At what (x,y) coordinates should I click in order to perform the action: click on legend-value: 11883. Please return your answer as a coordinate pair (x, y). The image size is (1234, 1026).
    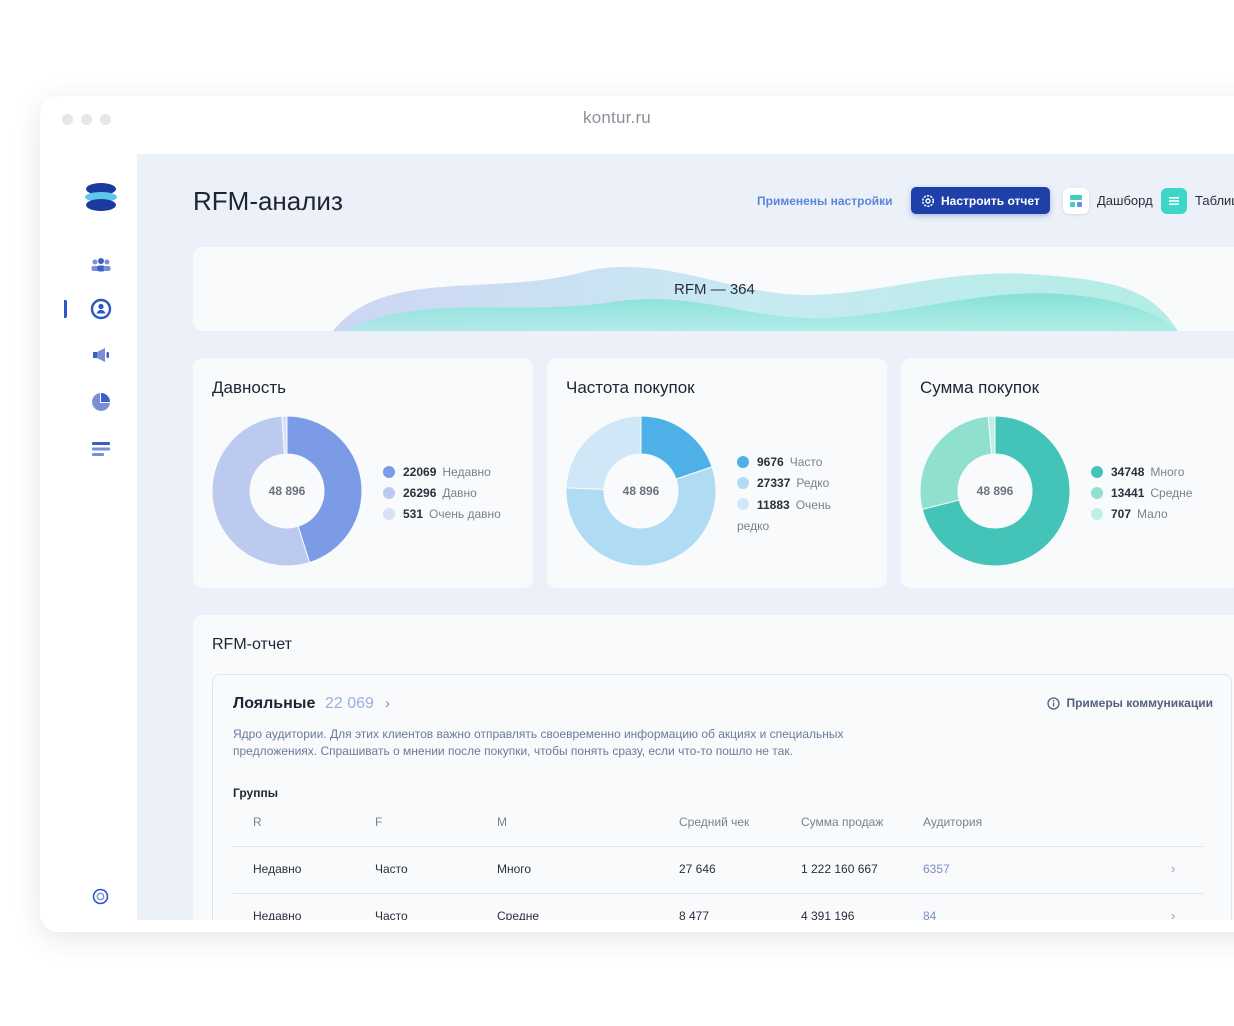
    Looking at the image, I should click on (773, 505).